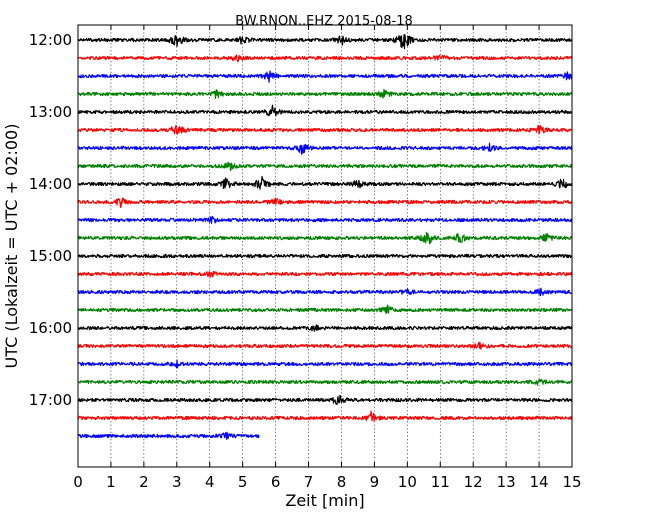 The image size is (650, 520). I want to click on x-tick-label-12: 12, so click(473, 482).